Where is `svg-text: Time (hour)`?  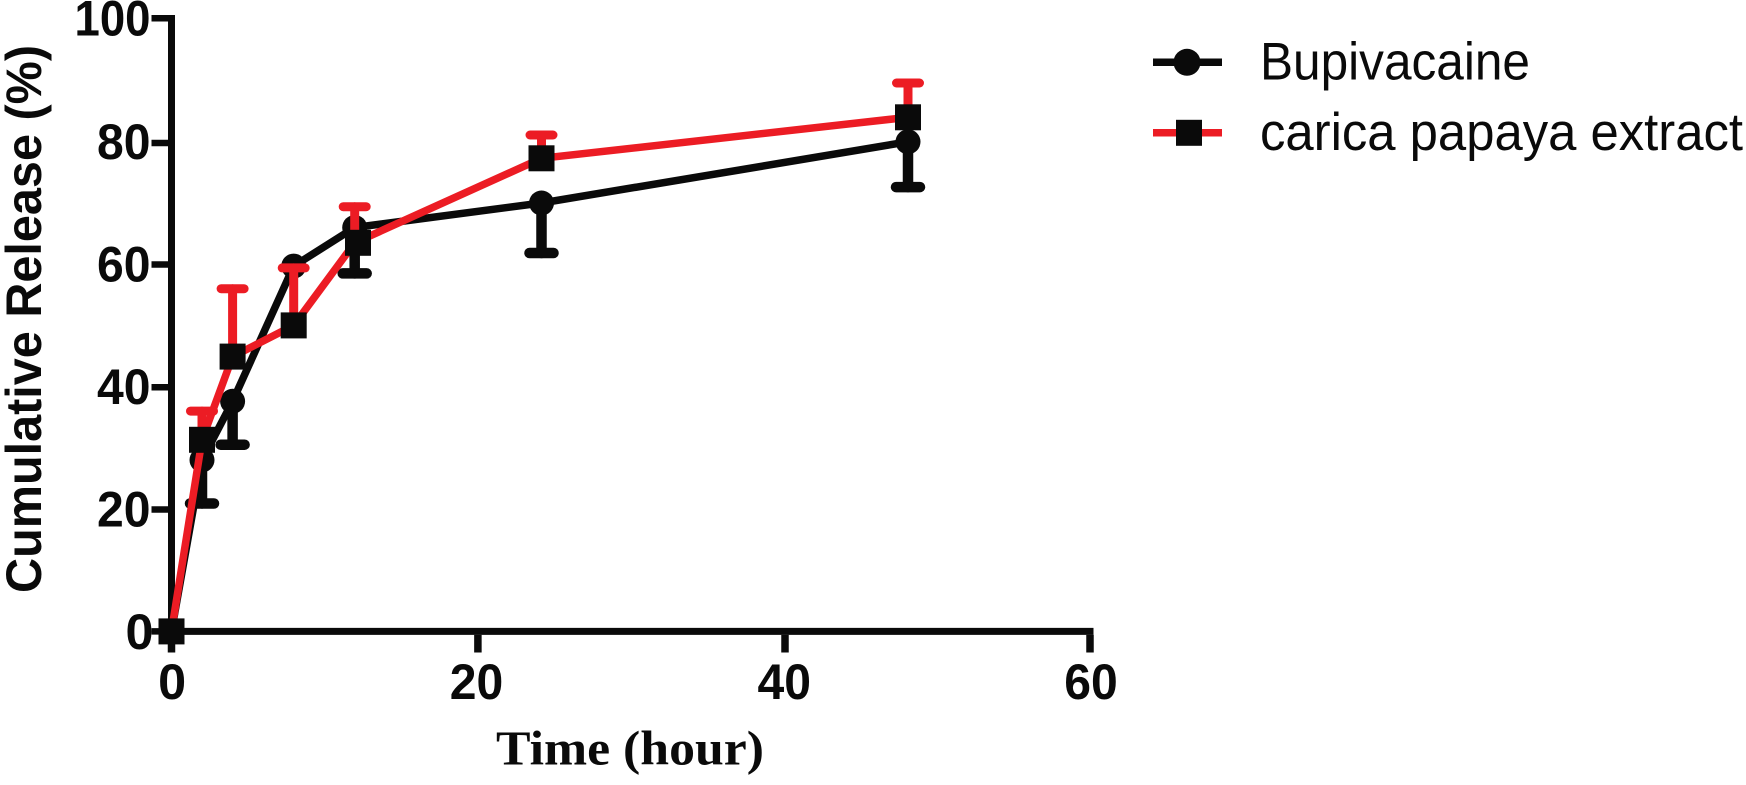 svg-text: Time (hour) is located at coordinates (630, 748).